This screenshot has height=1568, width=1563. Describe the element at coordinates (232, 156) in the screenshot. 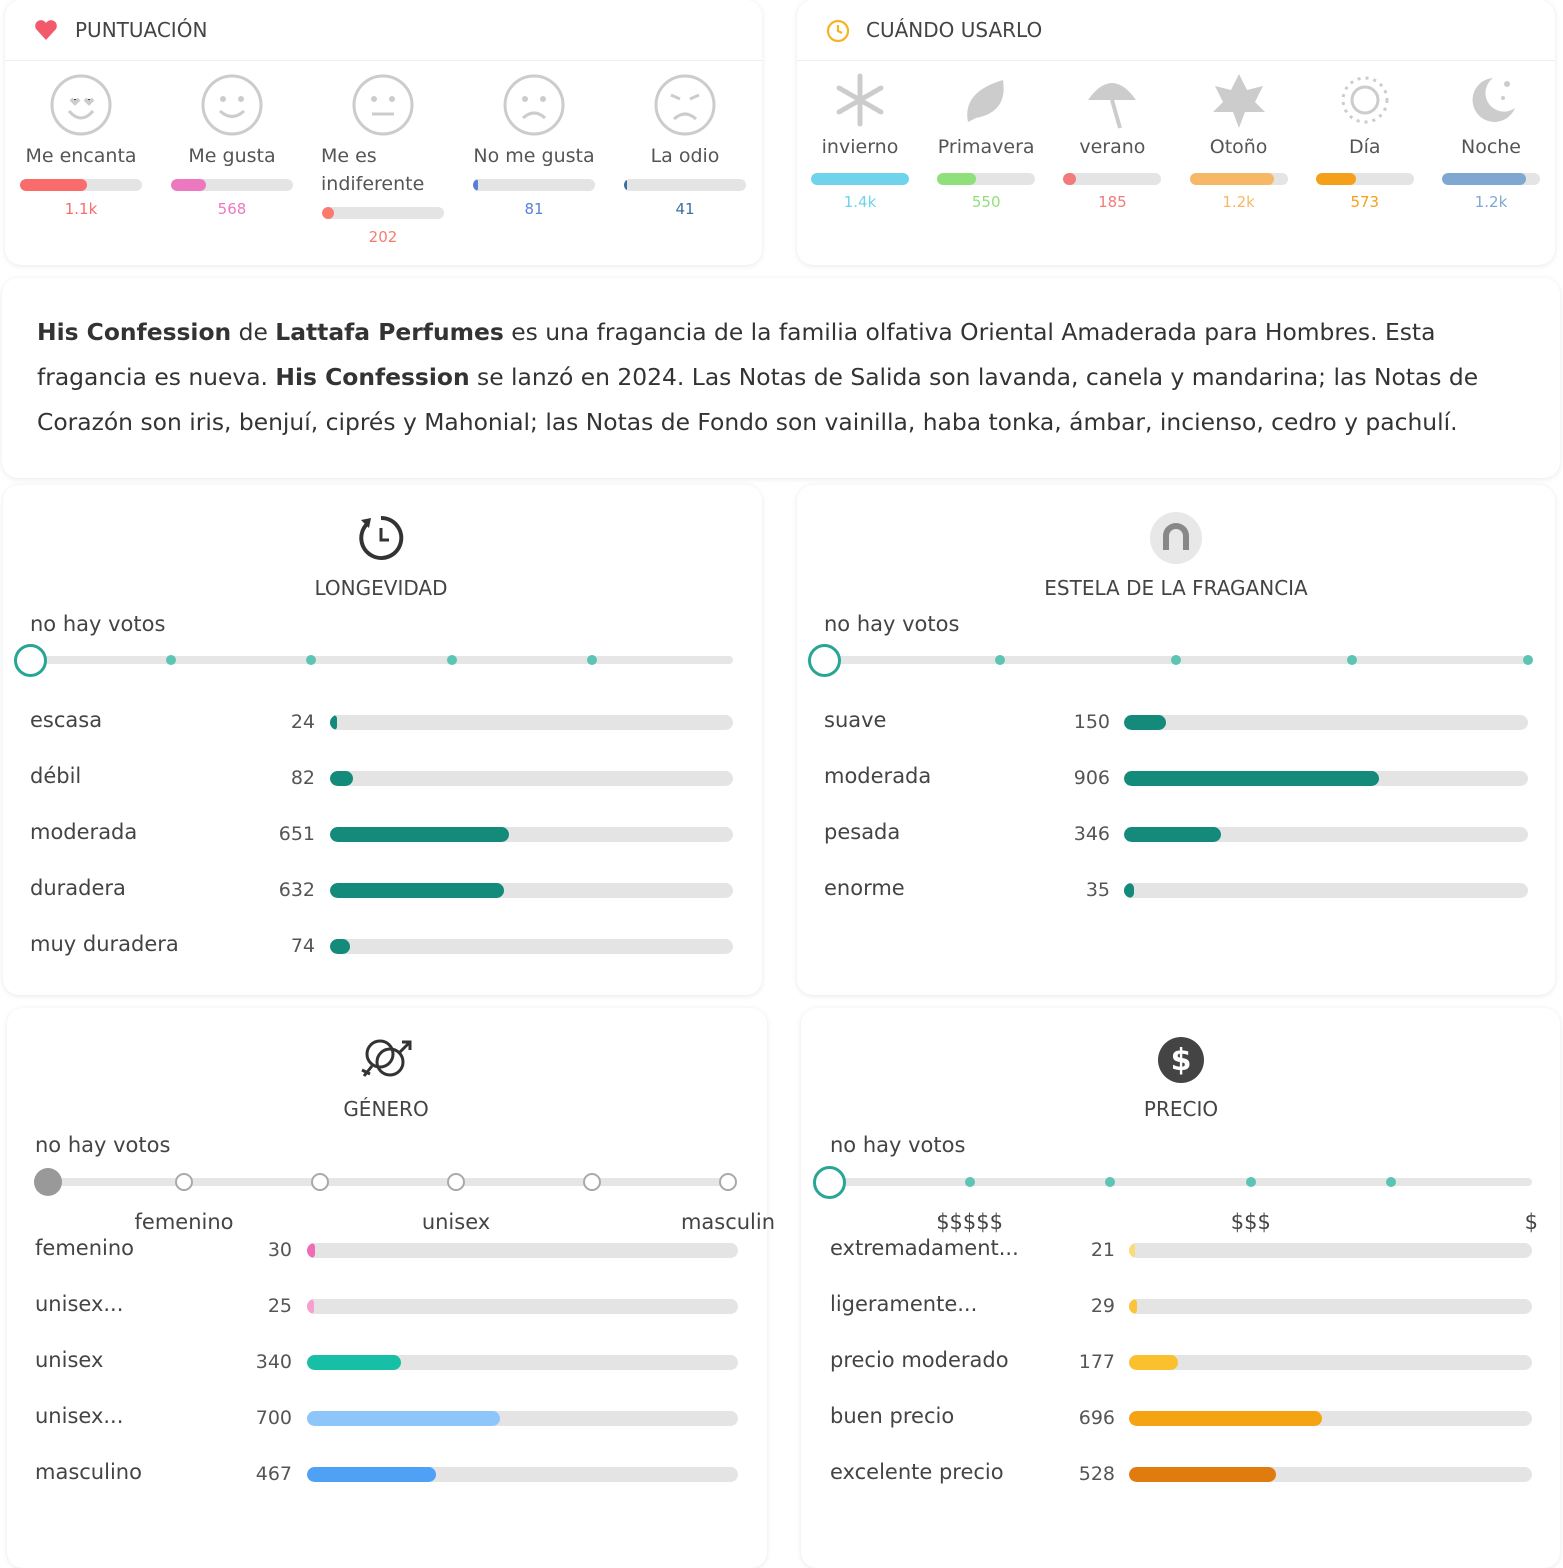

I see `rating-label: Me gusta` at that location.